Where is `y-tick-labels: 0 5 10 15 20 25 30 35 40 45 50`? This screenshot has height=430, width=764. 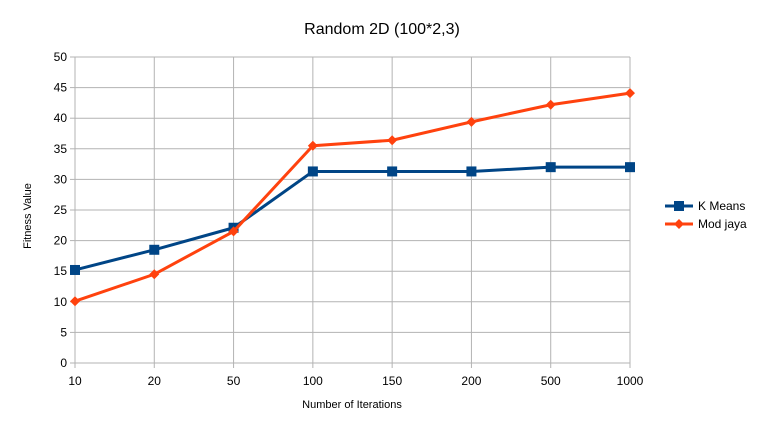 y-tick-labels: 0 5 10 15 20 25 30 35 40 45 50 is located at coordinates (61, 210).